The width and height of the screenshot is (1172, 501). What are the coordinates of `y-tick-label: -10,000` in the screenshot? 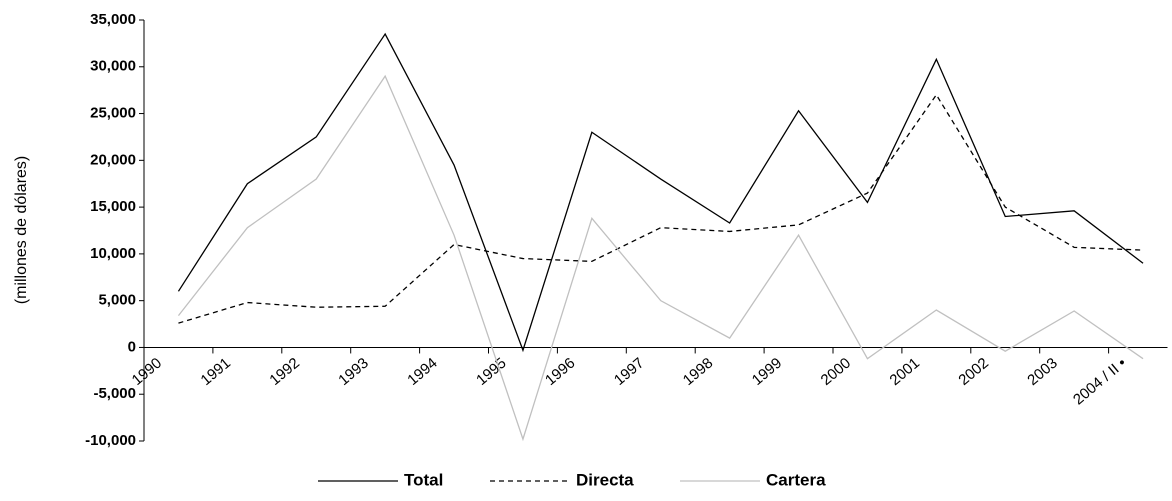 It's located at (110, 440).